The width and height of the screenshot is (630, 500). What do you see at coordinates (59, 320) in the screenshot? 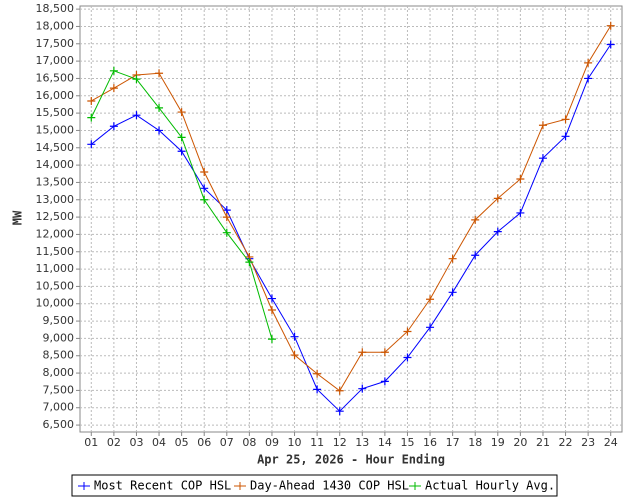
I see `y-tick-label: 9,500` at bounding box center [59, 320].